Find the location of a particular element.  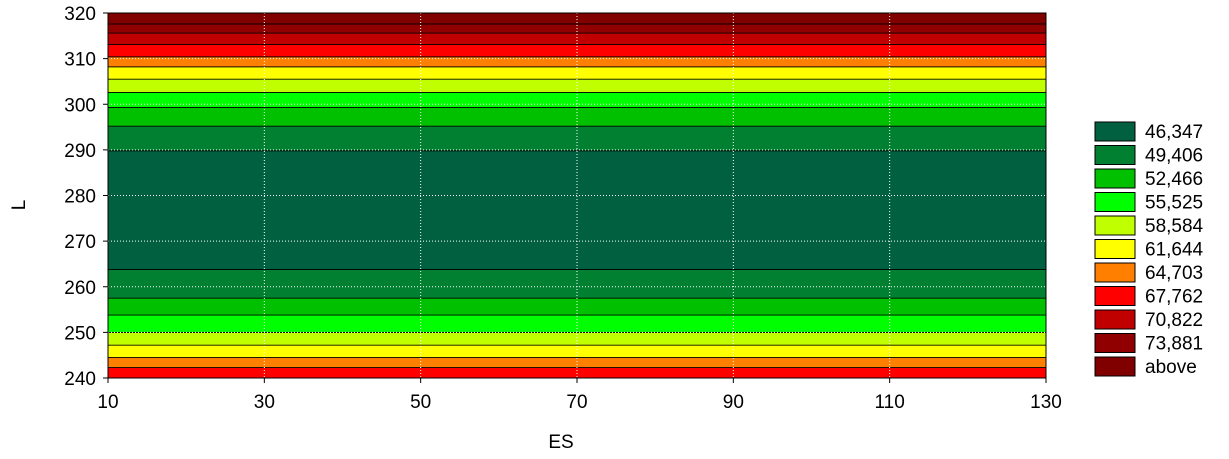

x-tick-label: 50 is located at coordinates (420, 402).